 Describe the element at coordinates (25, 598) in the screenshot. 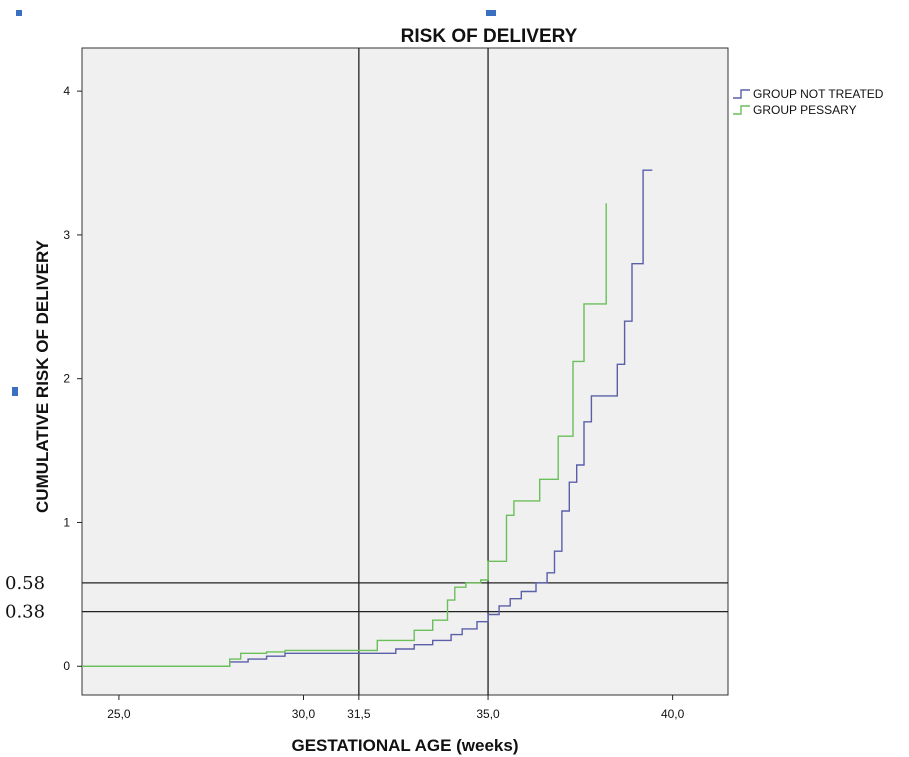

I see `reference-line-labels: 0.58 0.38` at that location.